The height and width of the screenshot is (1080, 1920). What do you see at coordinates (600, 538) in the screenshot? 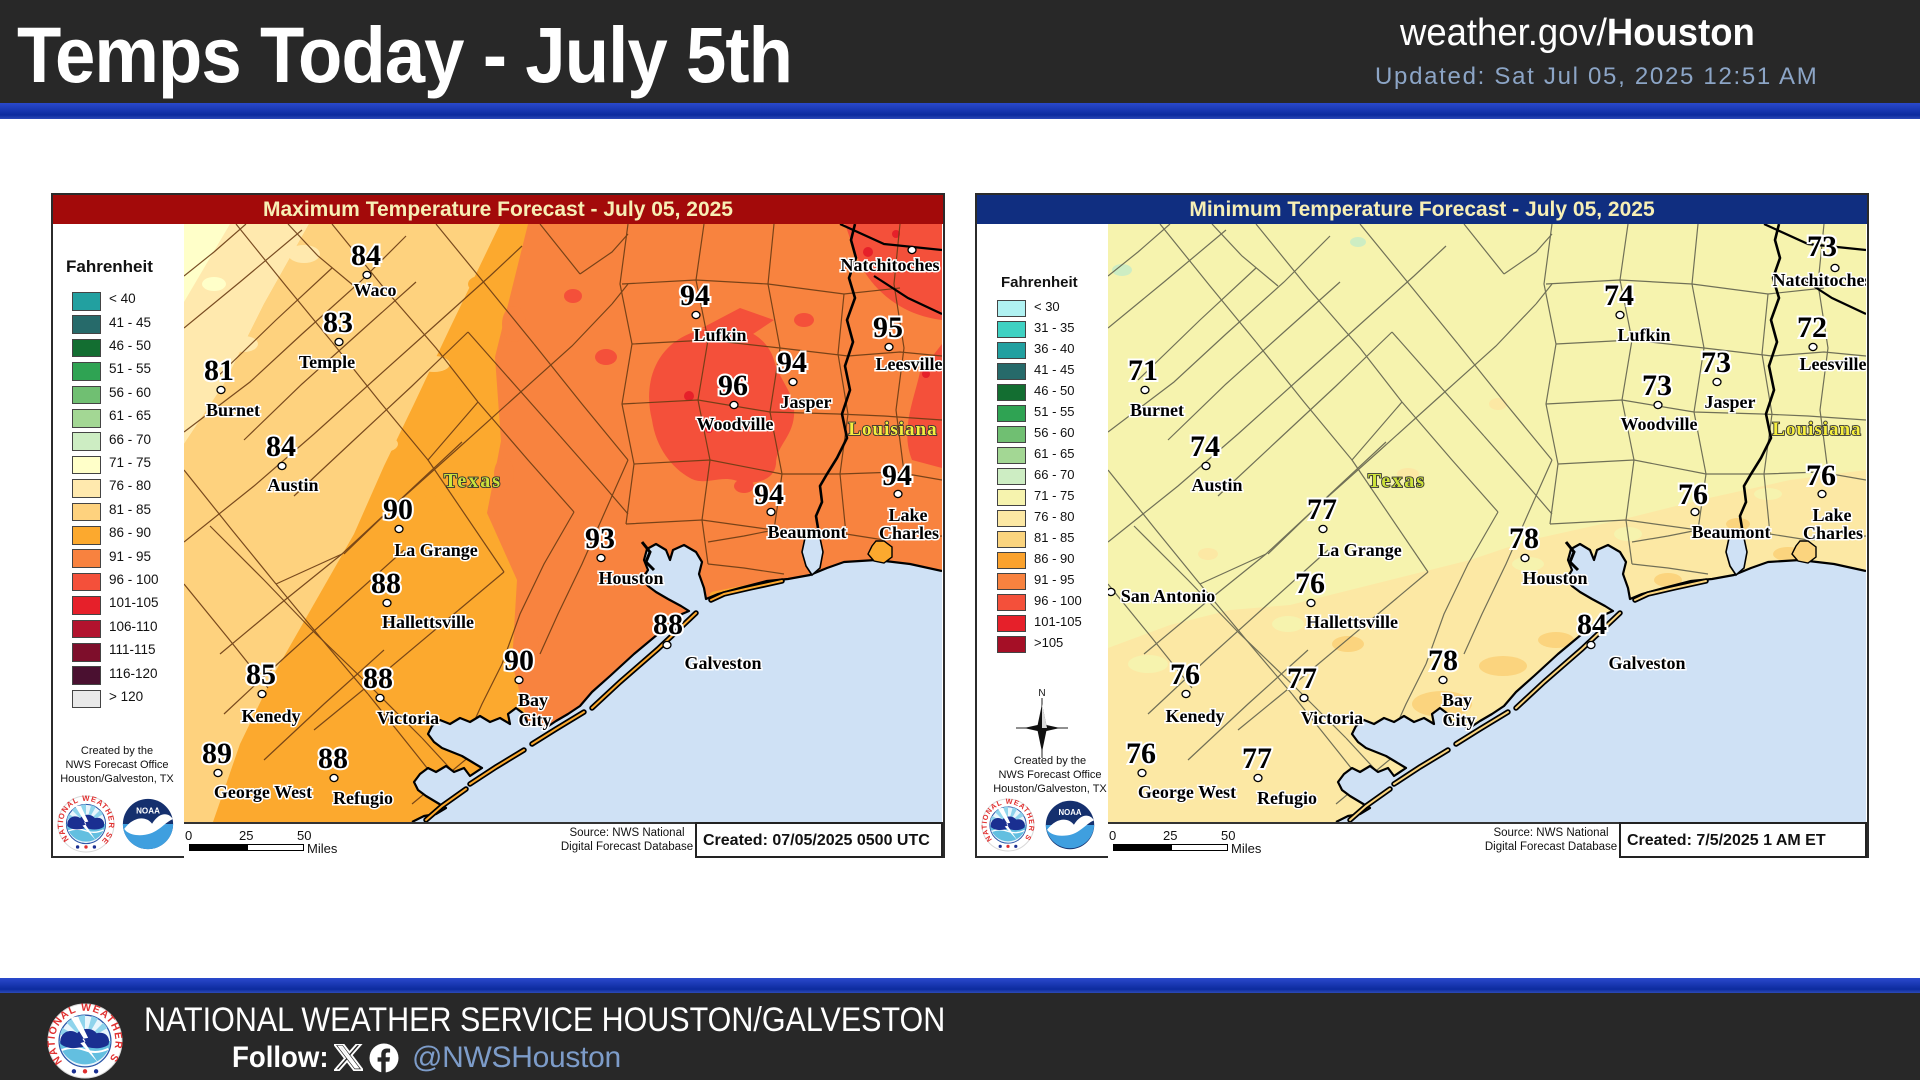
I see `svg-text: 93` at bounding box center [600, 538].